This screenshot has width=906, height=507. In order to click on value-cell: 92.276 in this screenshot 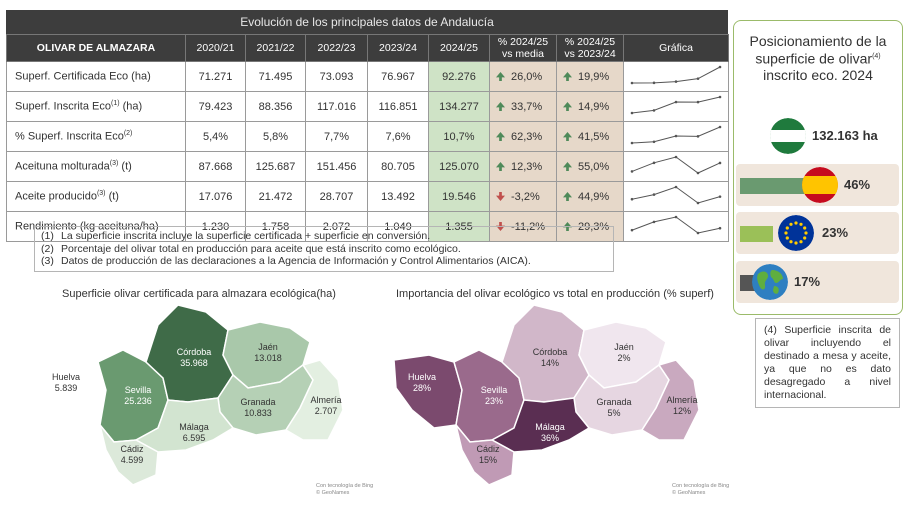, I will do `click(459, 76)`.